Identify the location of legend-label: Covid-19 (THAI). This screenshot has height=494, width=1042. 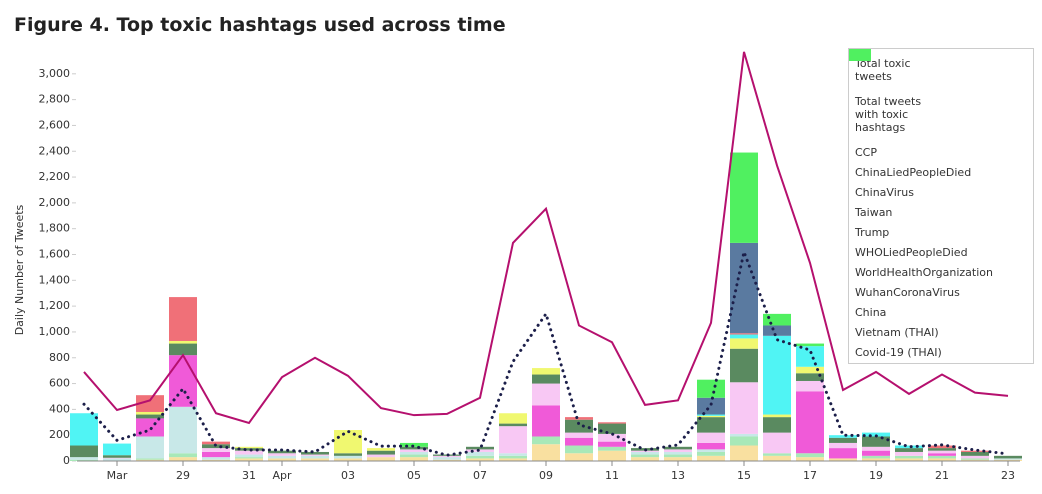
(898, 352).